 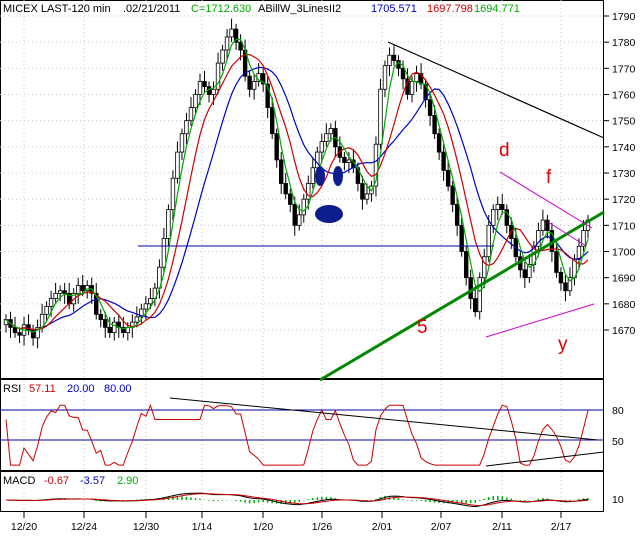 I want to click on annotation-d: d, so click(x=504, y=150).